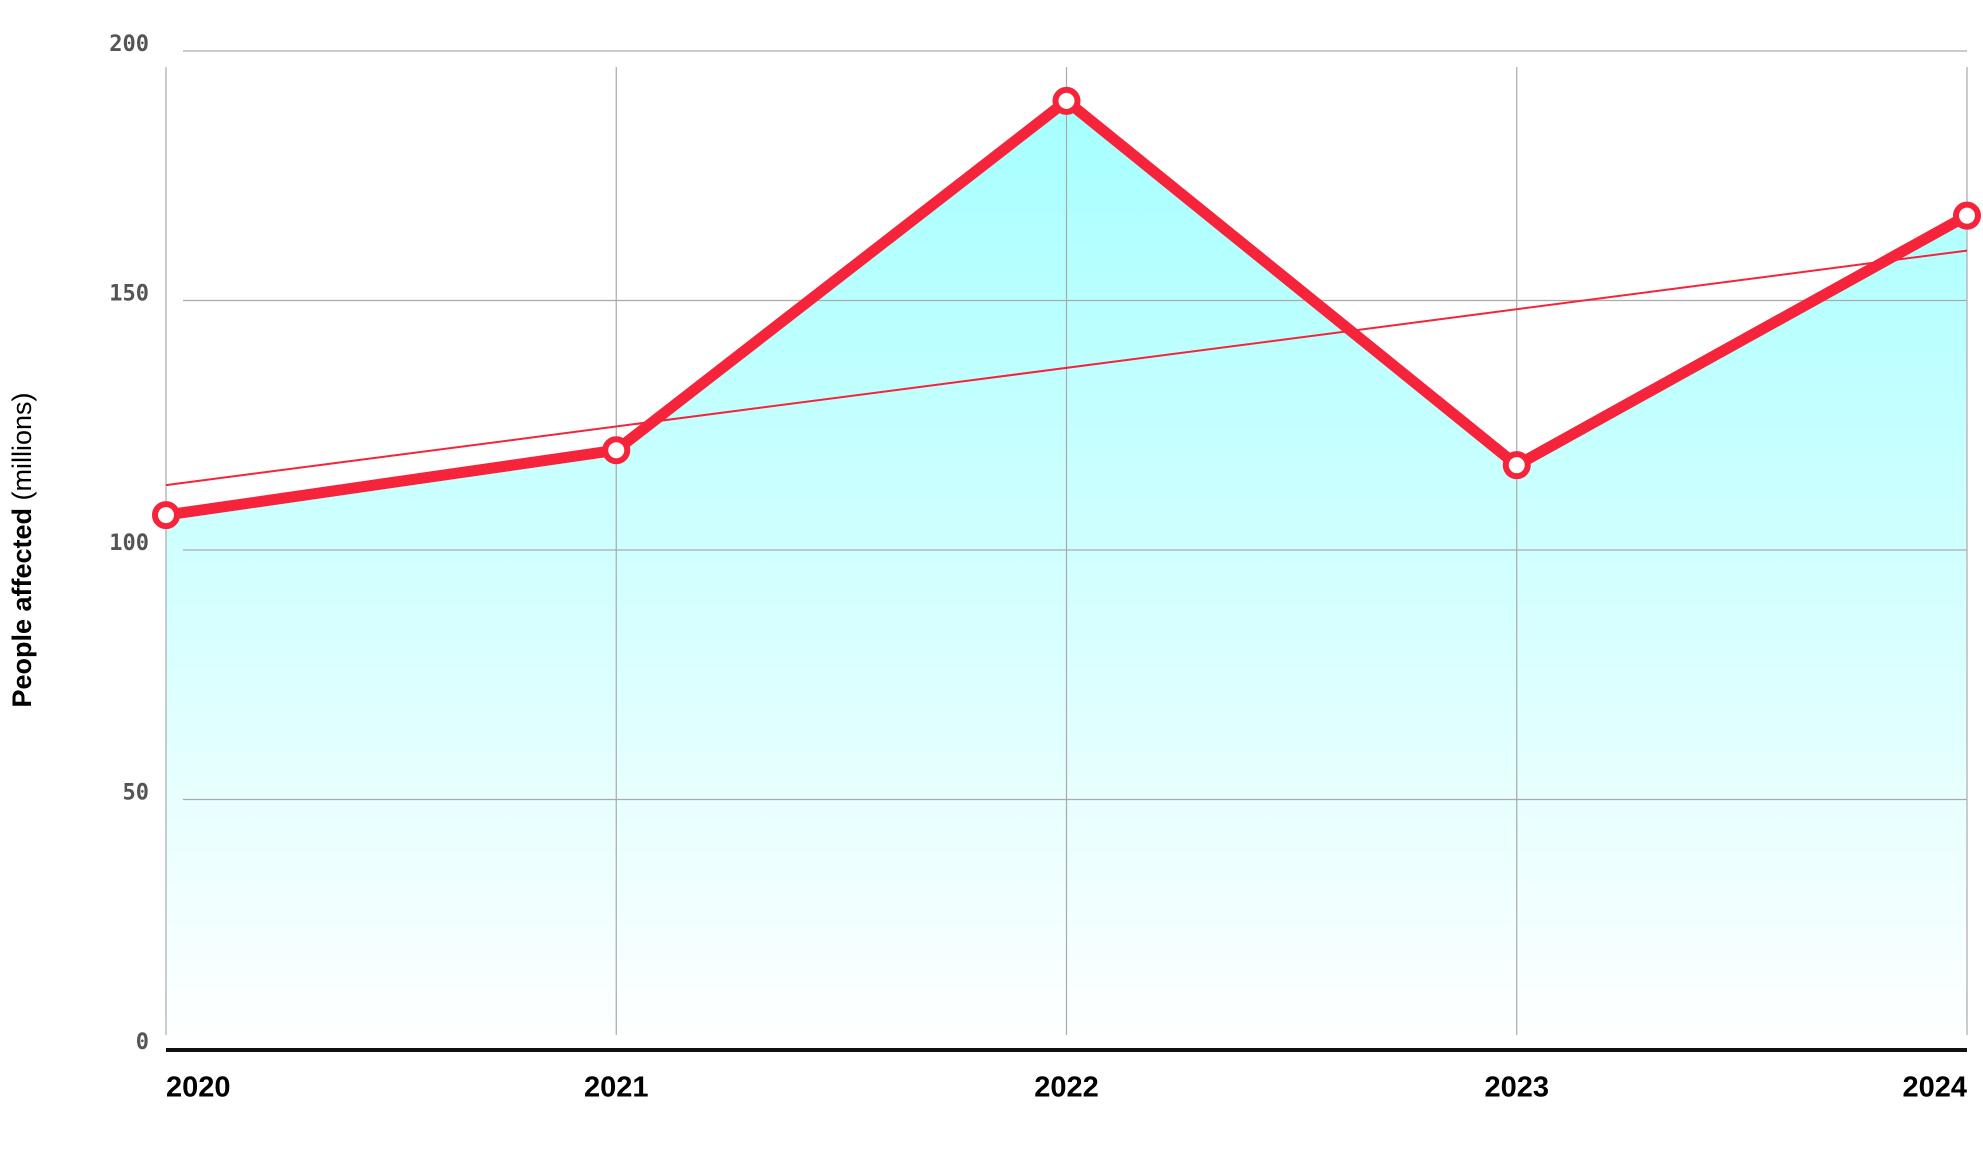 This screenshot has height=1150, width=1983. I want to click on y-axis-label-main: People affected, so click(22, 608).